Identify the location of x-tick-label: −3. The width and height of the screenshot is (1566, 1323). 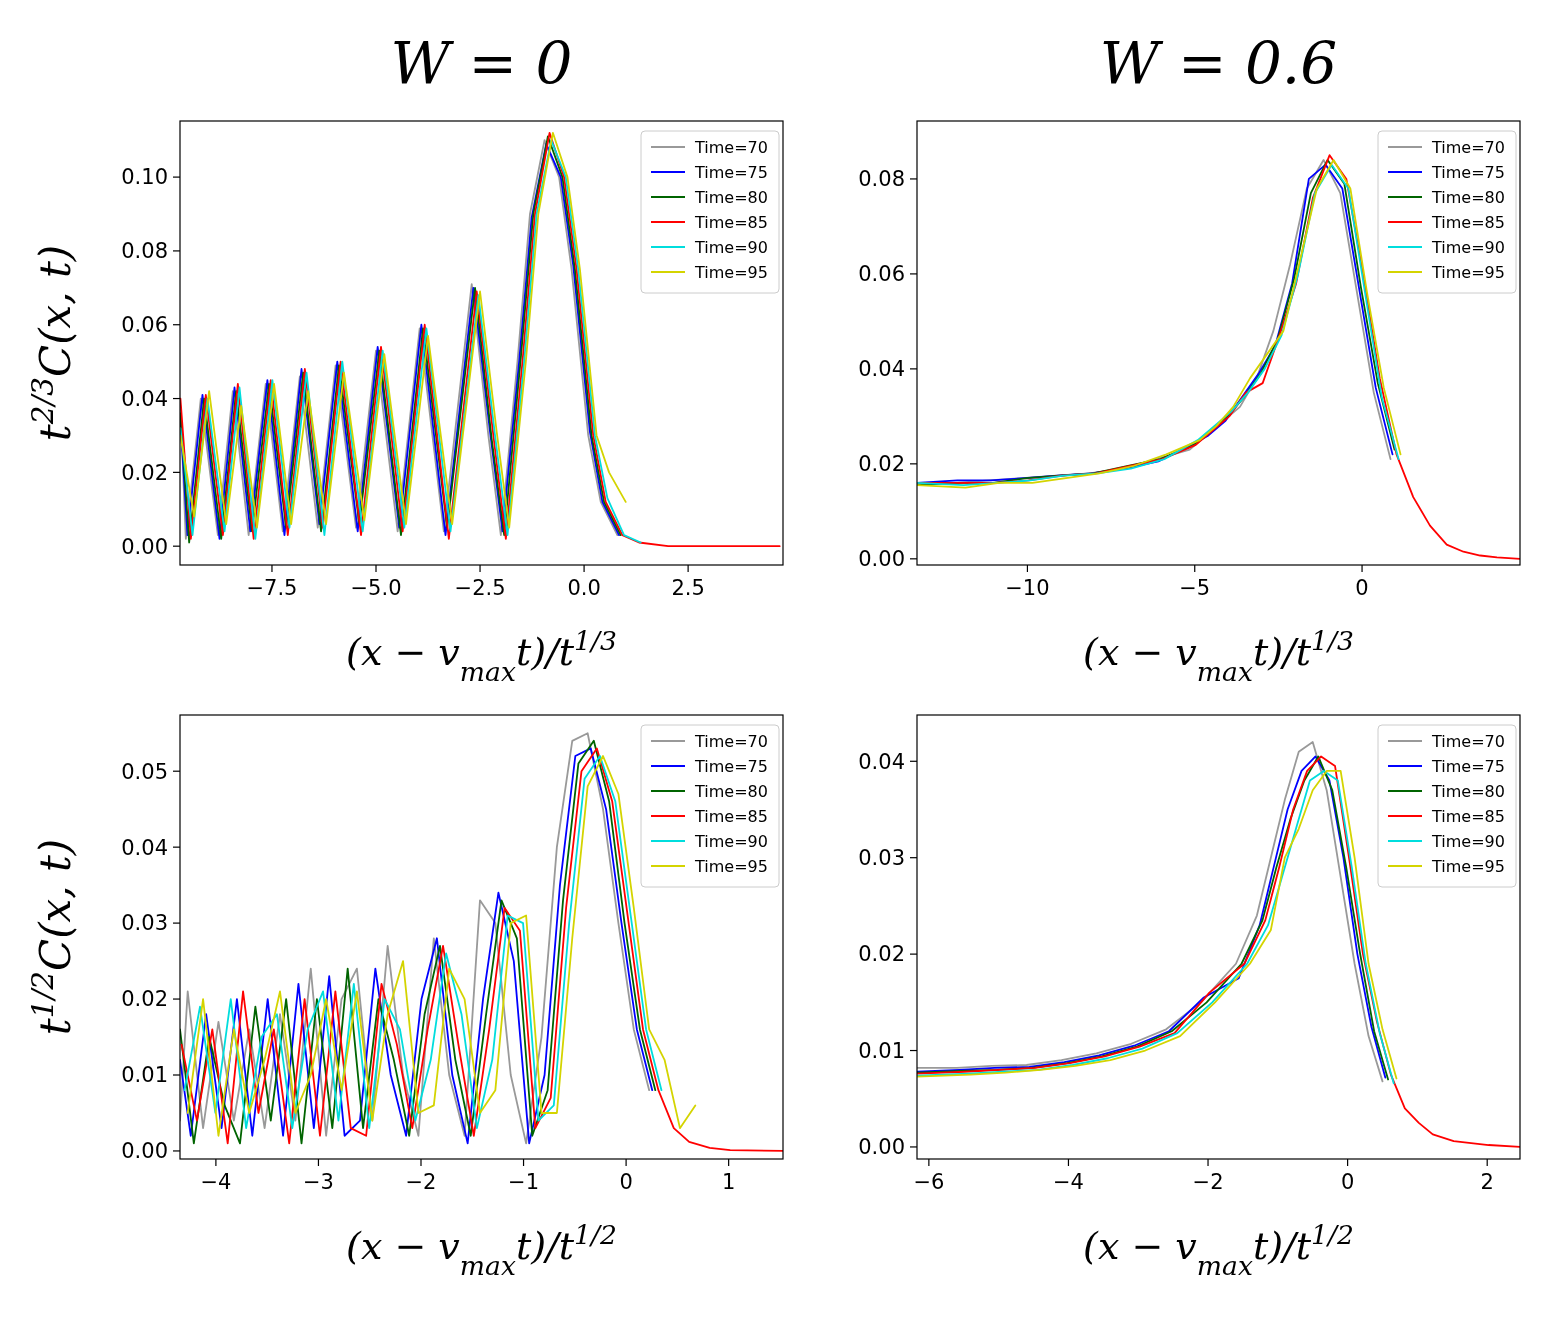
(318, 1182).